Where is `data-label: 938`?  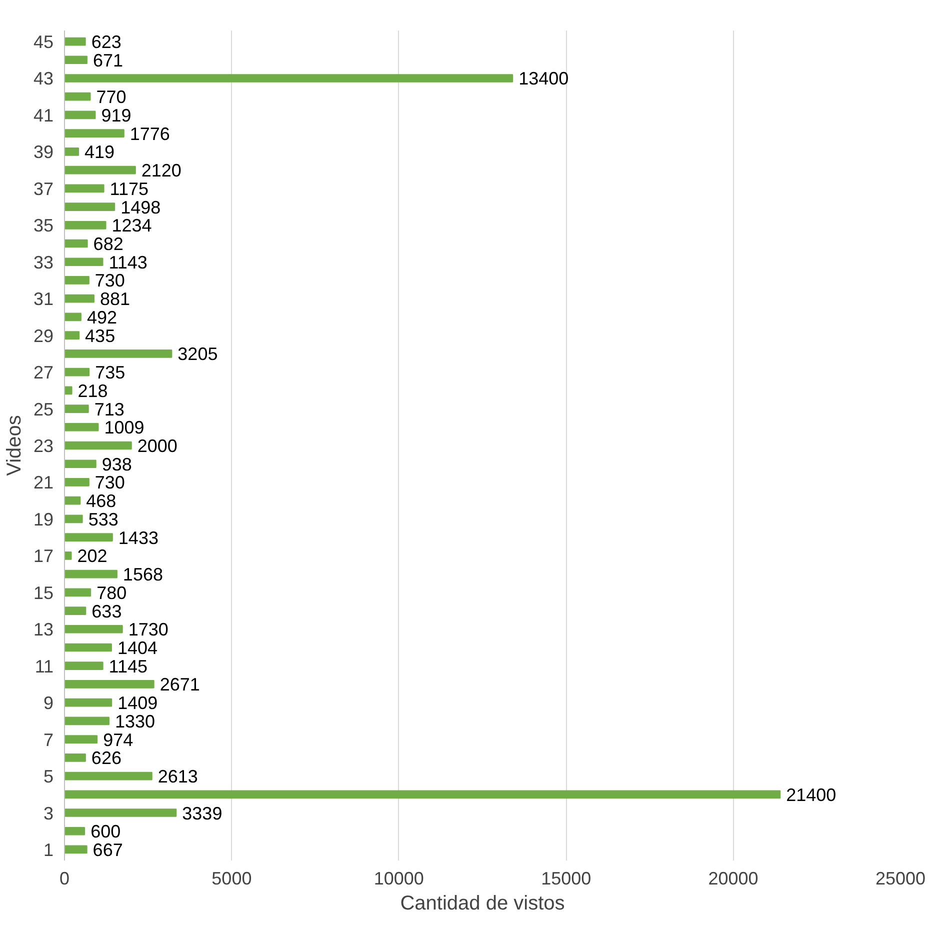 data-label: 938 is located at coordinates (117, 464).